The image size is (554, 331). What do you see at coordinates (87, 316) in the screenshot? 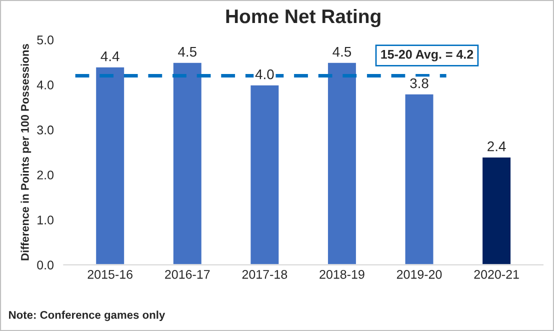
I see `text: Note: Conference games only` at bounding box center [87, 316].